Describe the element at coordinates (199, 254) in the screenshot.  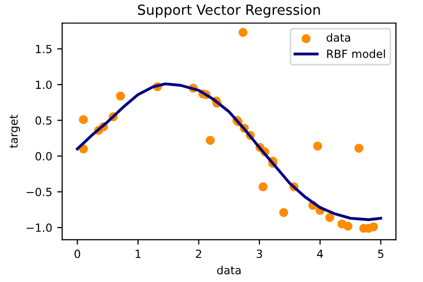
I see `x-tick-label: 2` at that location.